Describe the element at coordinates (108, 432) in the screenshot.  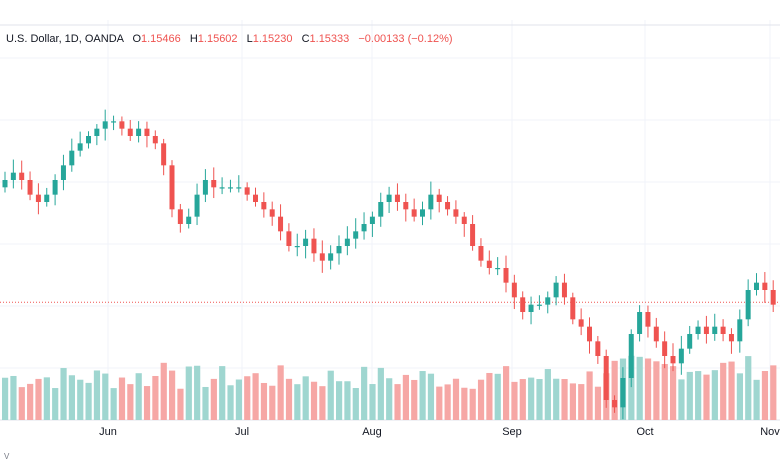
I see `x-axis-label: Jun` at that location.